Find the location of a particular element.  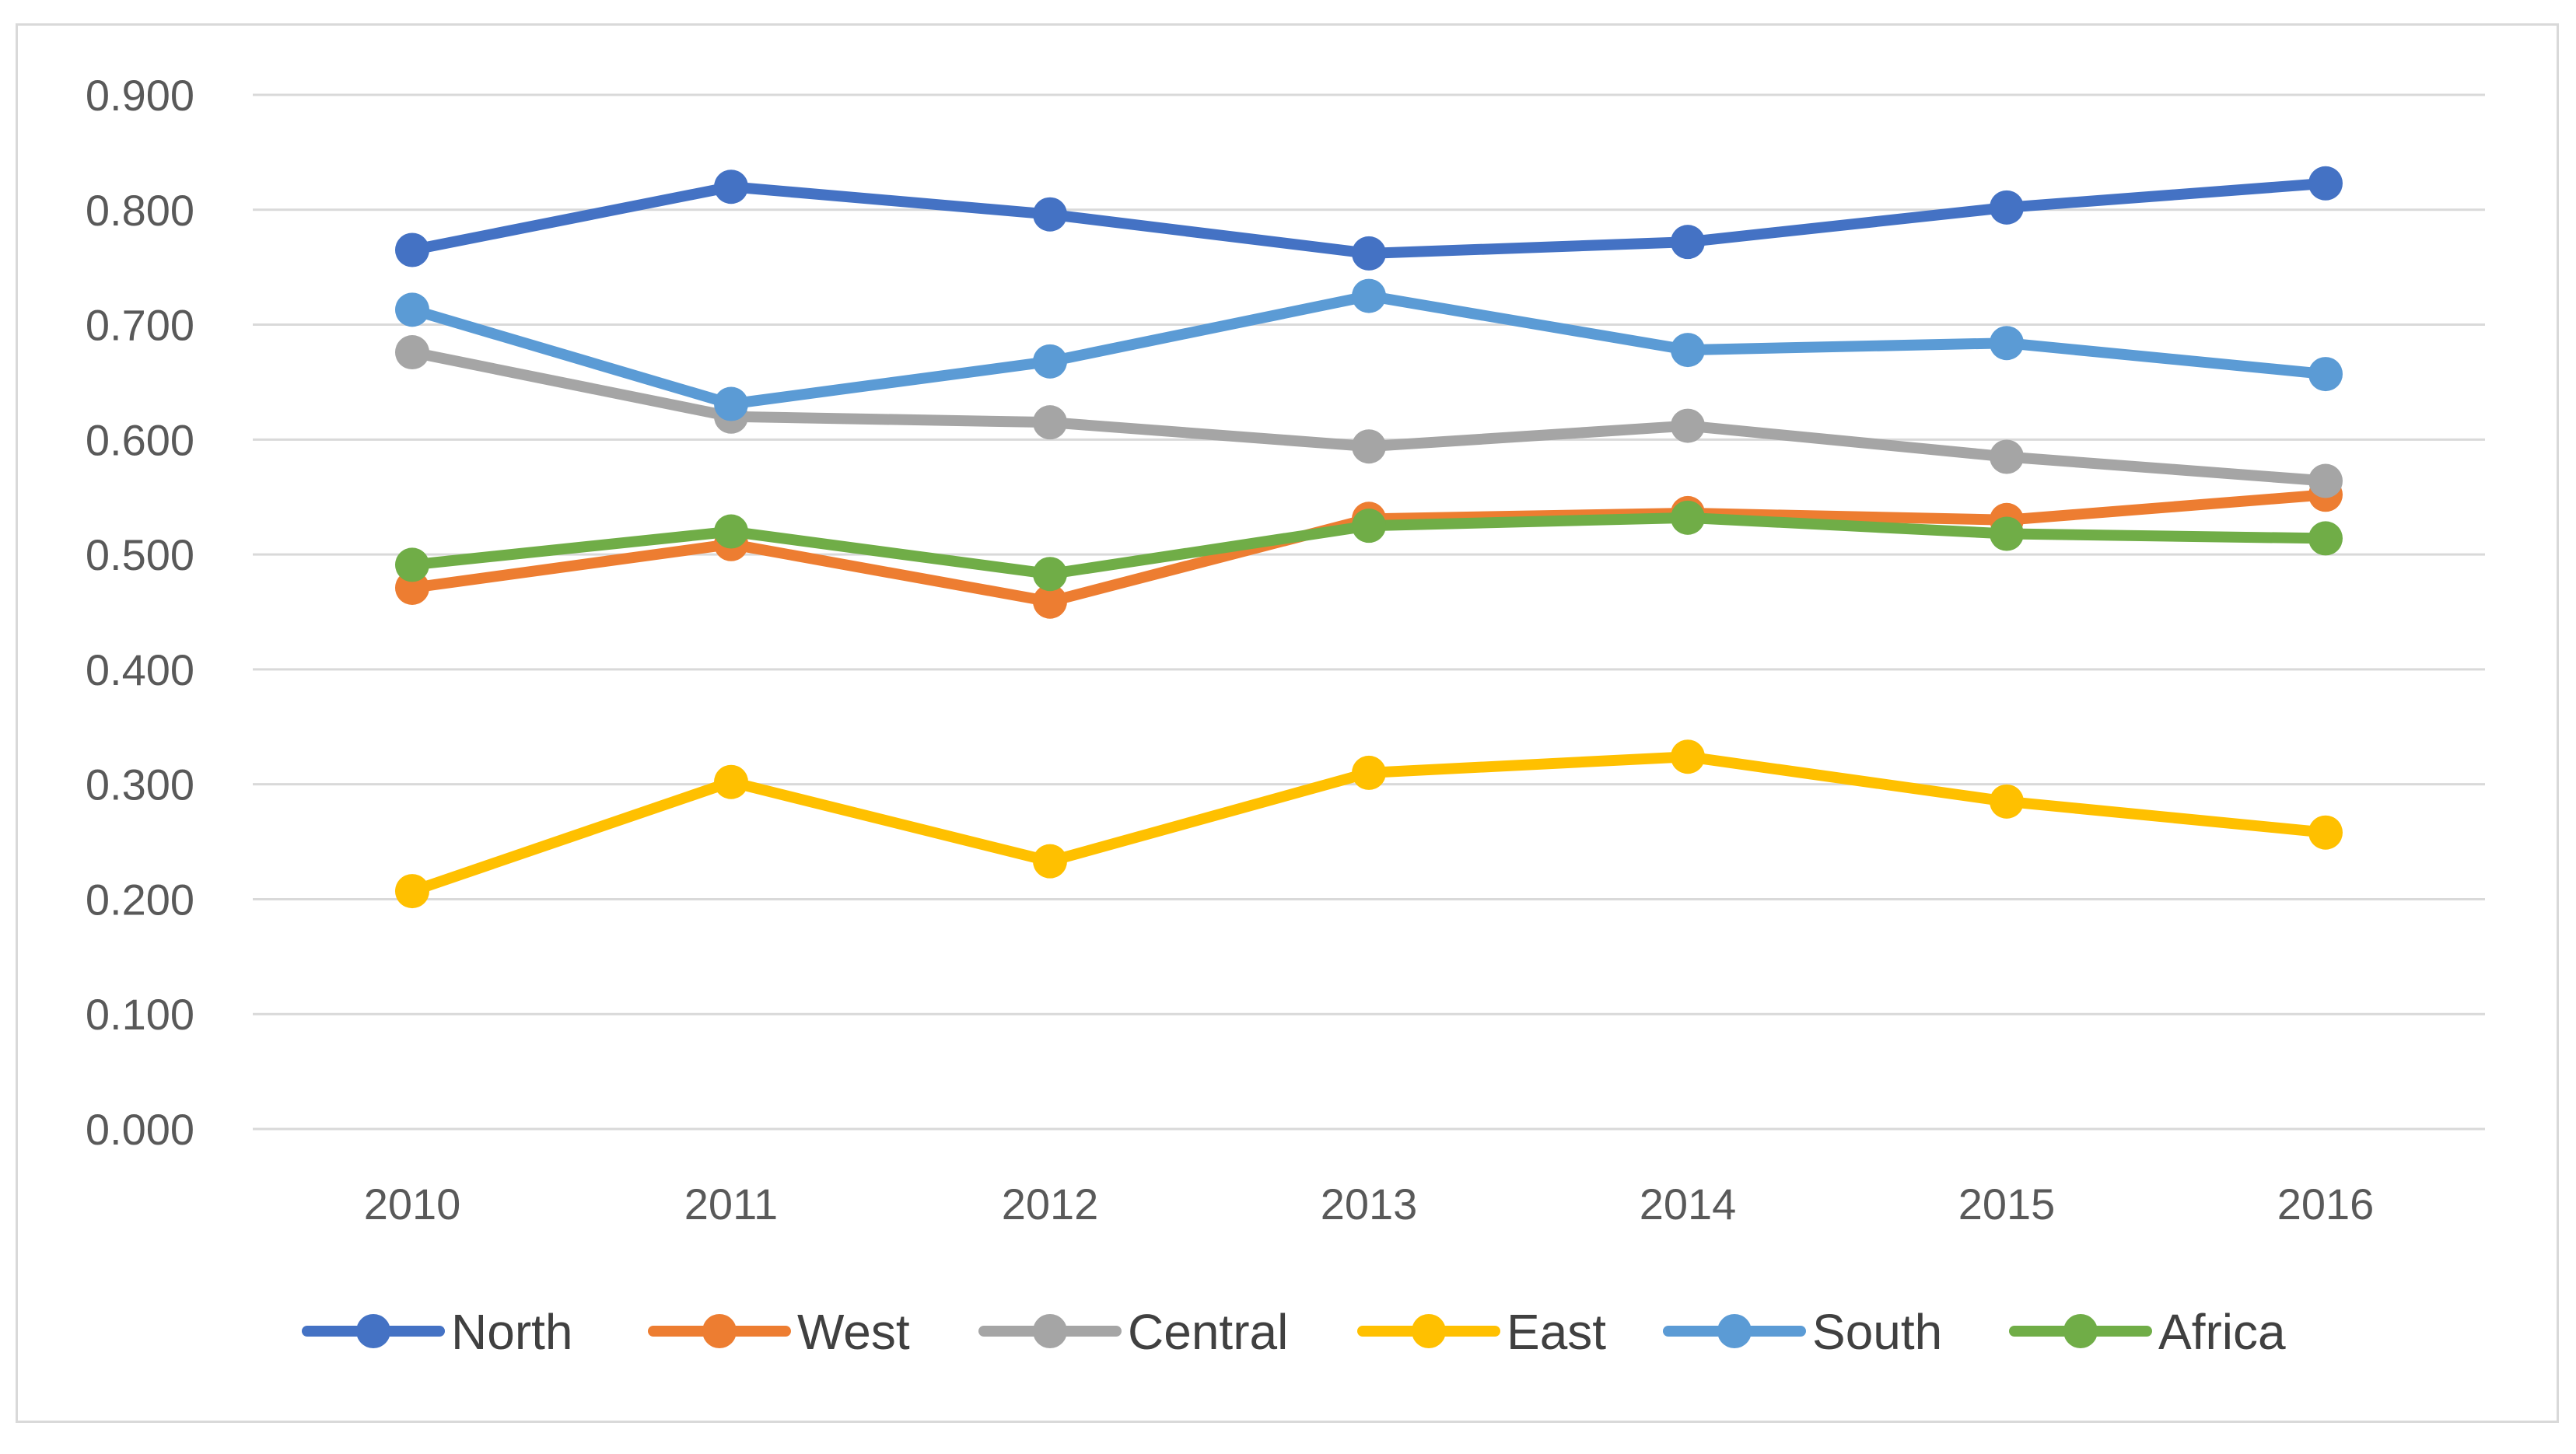

x-tick-label: 2015 is located at coordinates (2007, 1204).